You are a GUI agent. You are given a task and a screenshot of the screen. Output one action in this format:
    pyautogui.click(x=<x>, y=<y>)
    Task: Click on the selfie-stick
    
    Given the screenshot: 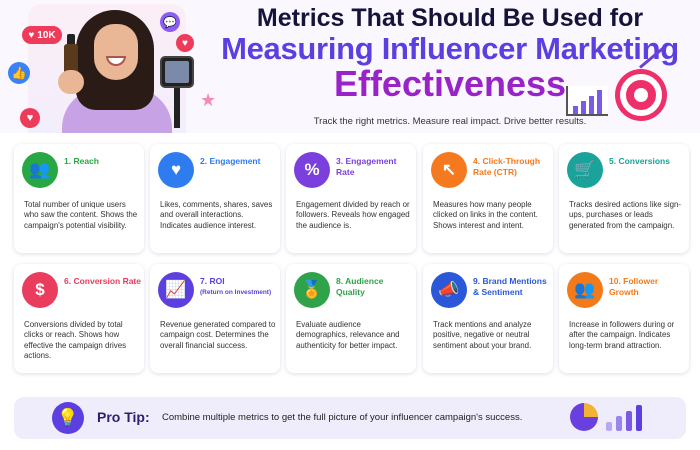 What is the action you would take?
    pyautogui.click(x=177, y=108)
    